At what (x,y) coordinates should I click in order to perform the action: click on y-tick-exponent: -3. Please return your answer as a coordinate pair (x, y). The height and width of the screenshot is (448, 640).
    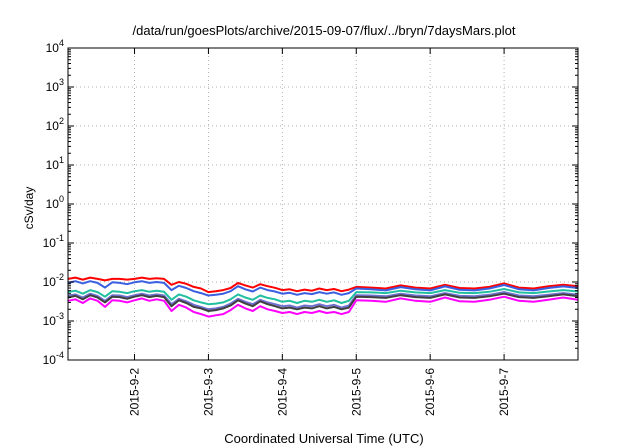
    Looking at the image, I should click on (60, 316).